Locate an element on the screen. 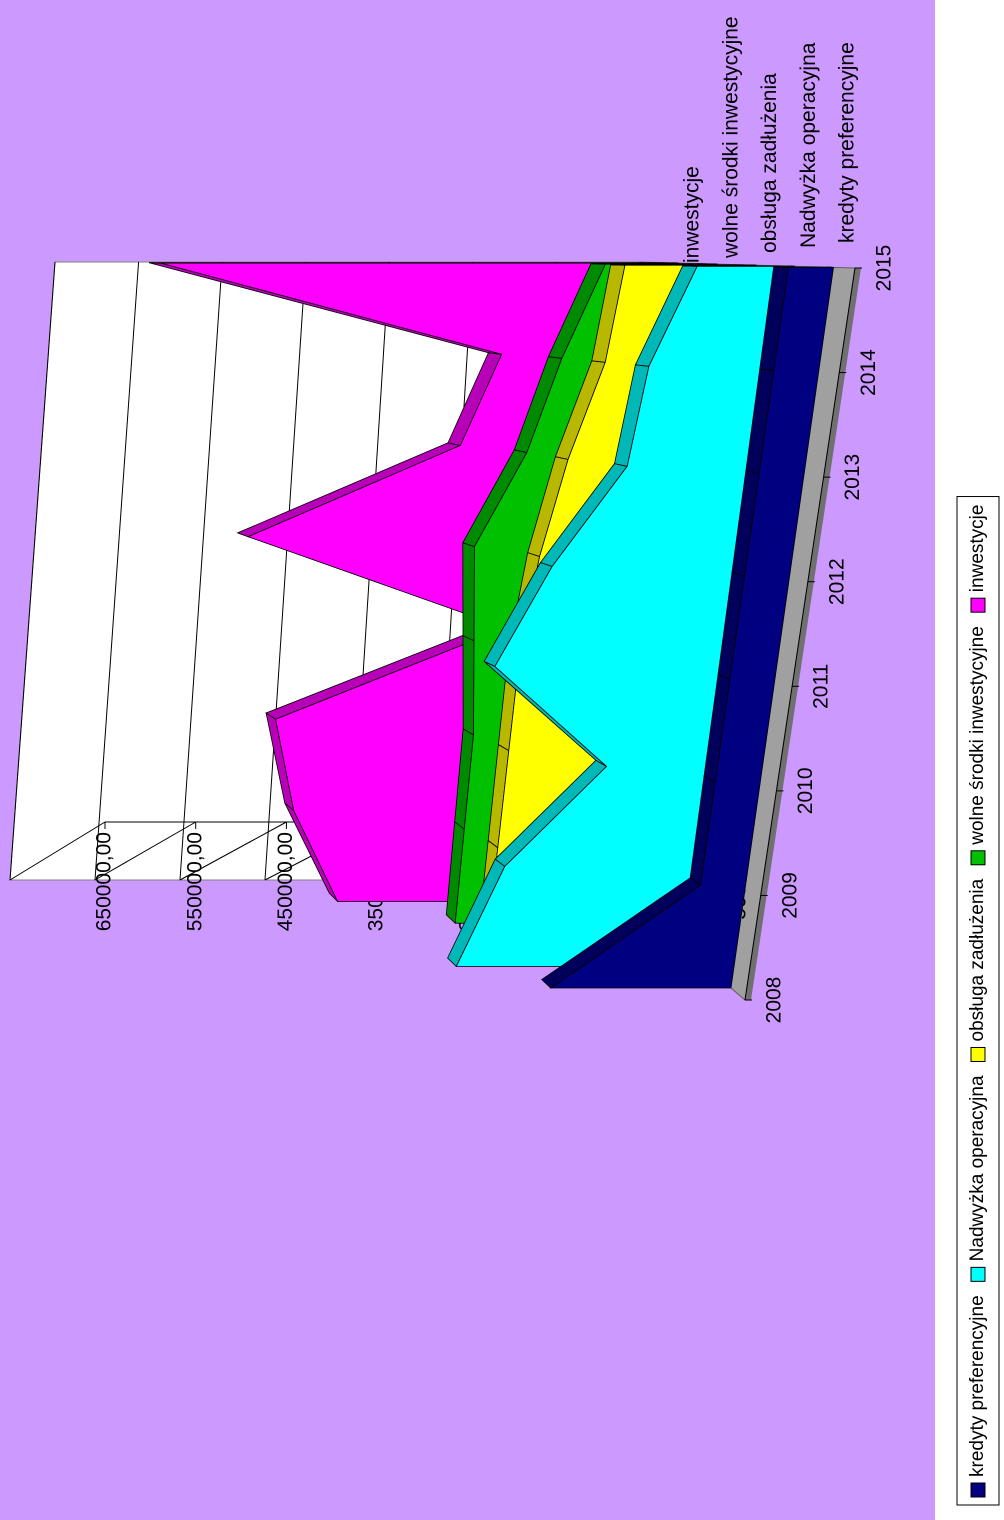  legend-border is located at coordinates (978, 1001).